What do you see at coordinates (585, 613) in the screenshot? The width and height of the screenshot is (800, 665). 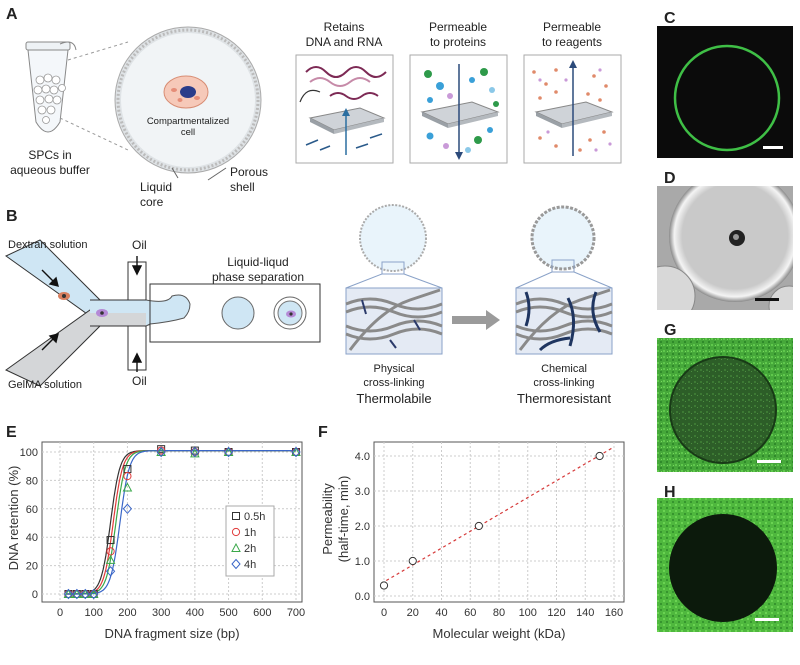 I see `chart-f-xtick: 140` at bounding box center [585, 613].